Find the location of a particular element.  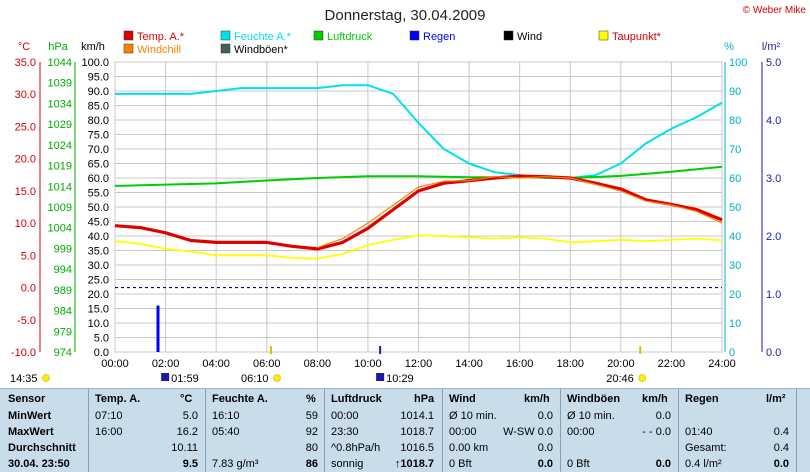

feuchte-cell-value: 59 is located at coordinates (311, 416).